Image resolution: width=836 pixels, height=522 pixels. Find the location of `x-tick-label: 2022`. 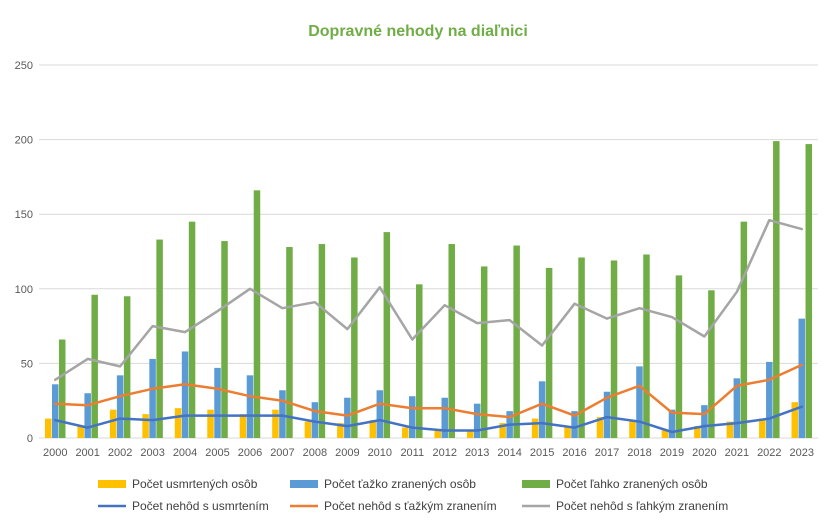

x-tick-label: 2022 is located at coordinates (769, 453).